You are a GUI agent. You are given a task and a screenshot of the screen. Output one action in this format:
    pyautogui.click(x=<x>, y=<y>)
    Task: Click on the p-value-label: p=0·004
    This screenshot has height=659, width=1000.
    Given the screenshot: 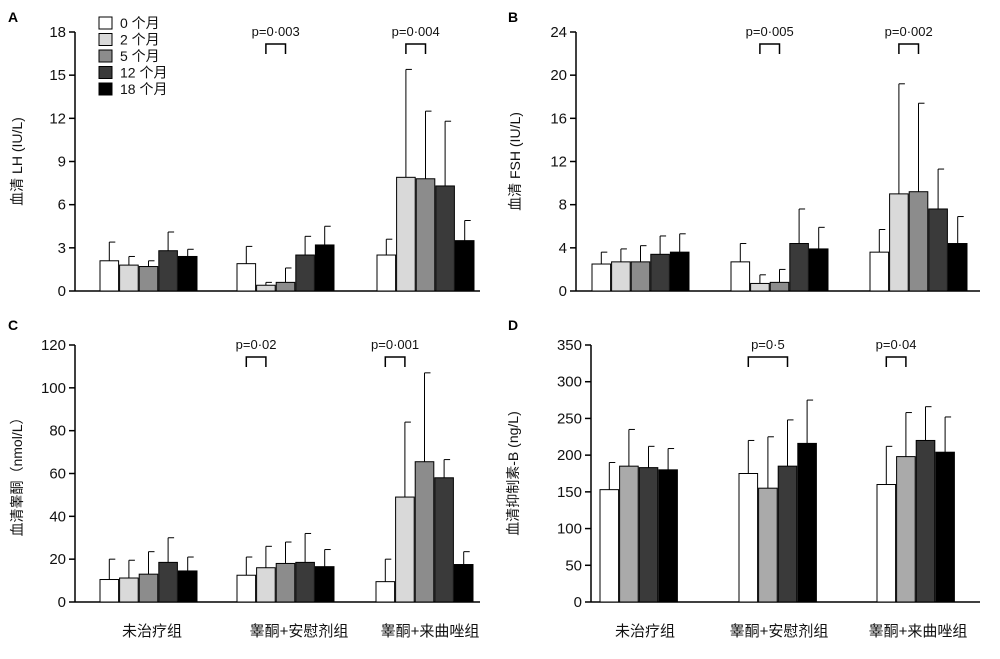 What is the action you would take?
    pyautogui.click(x=416, y=31)
    